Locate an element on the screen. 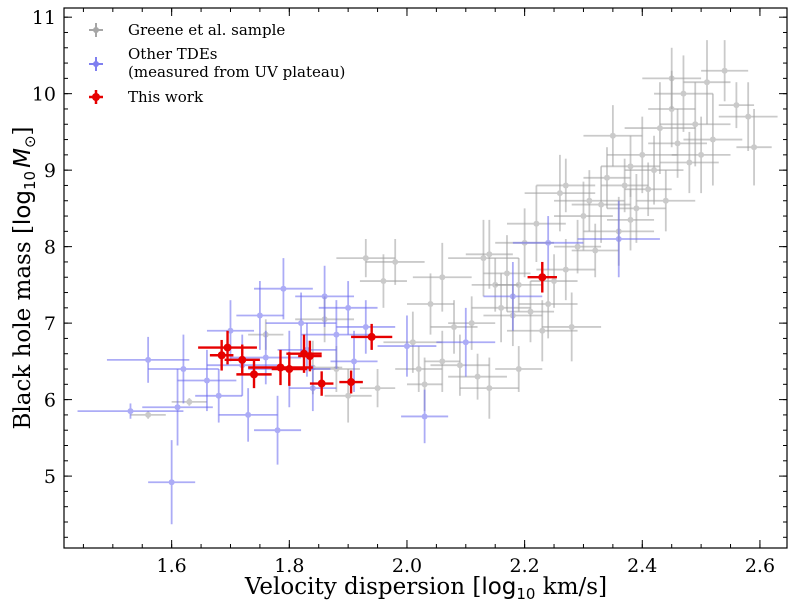 The width and height of the screenshot is (797, 611). x-axis-label: Velocity dispersion [log10 km/s] is located at coordinates (425, 588).